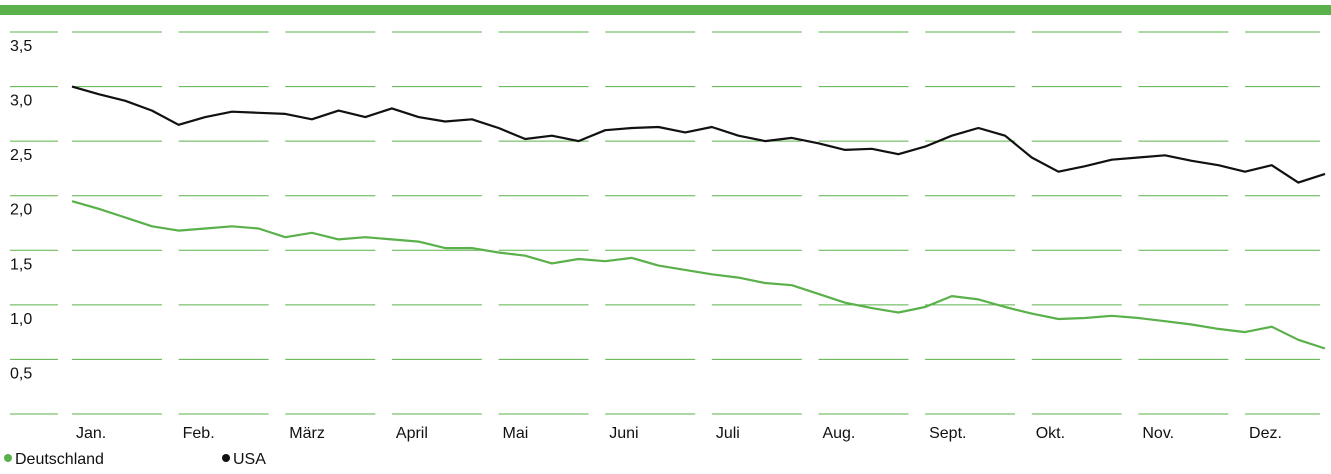  What do you see at coordinates (728, 433) in the screenshot?
I see `x-tick-label: Juli` at bounding box center [728, 433].